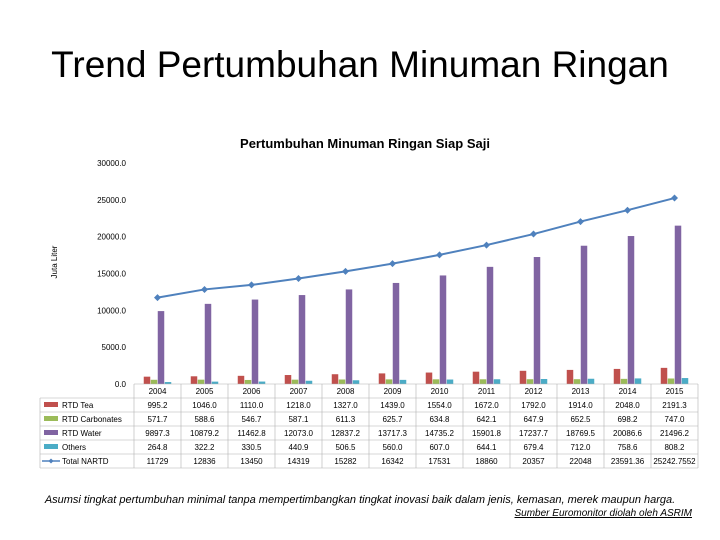  Describe the element at coordinates (476, 377) in the screenshot. I see `bar-rtd-tea-2011` at that location.